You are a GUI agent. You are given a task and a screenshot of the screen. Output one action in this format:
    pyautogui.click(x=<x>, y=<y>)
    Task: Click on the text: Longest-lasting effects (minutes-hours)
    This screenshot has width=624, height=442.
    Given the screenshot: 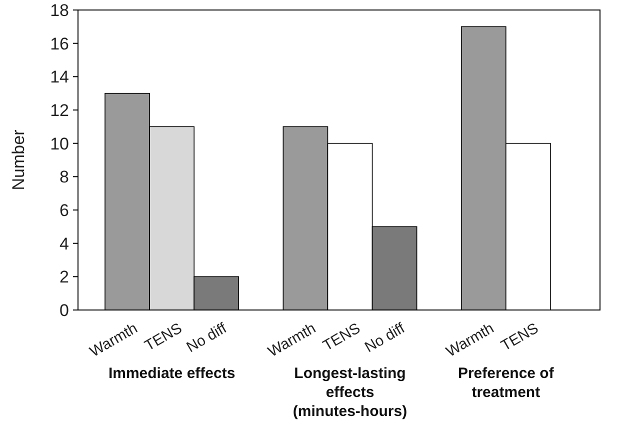 What is the action you would take?
    pyautogui.click(x=350, y=392)
    